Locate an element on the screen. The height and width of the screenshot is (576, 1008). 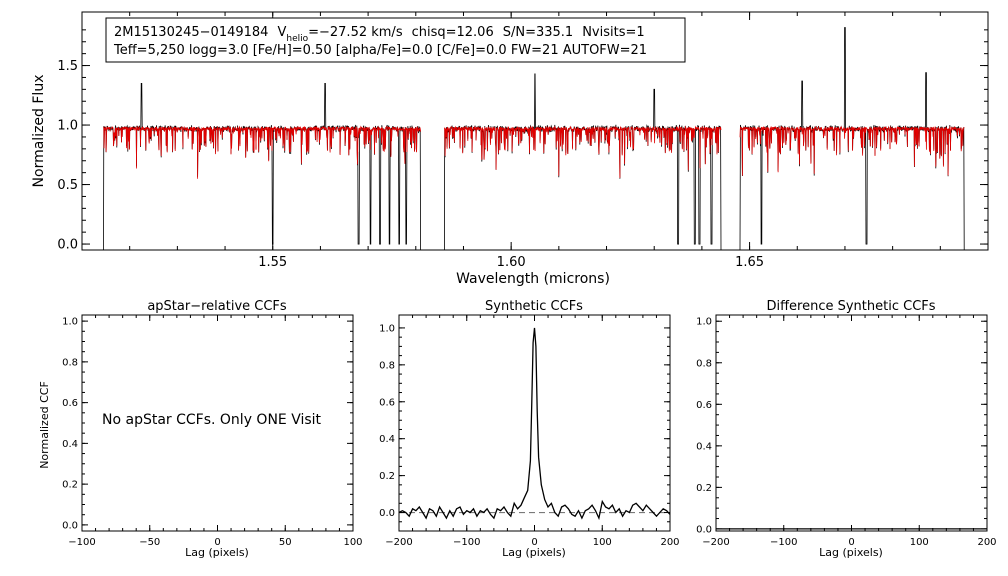
x-tick-label: −50 is located at coordinates (149, 542).